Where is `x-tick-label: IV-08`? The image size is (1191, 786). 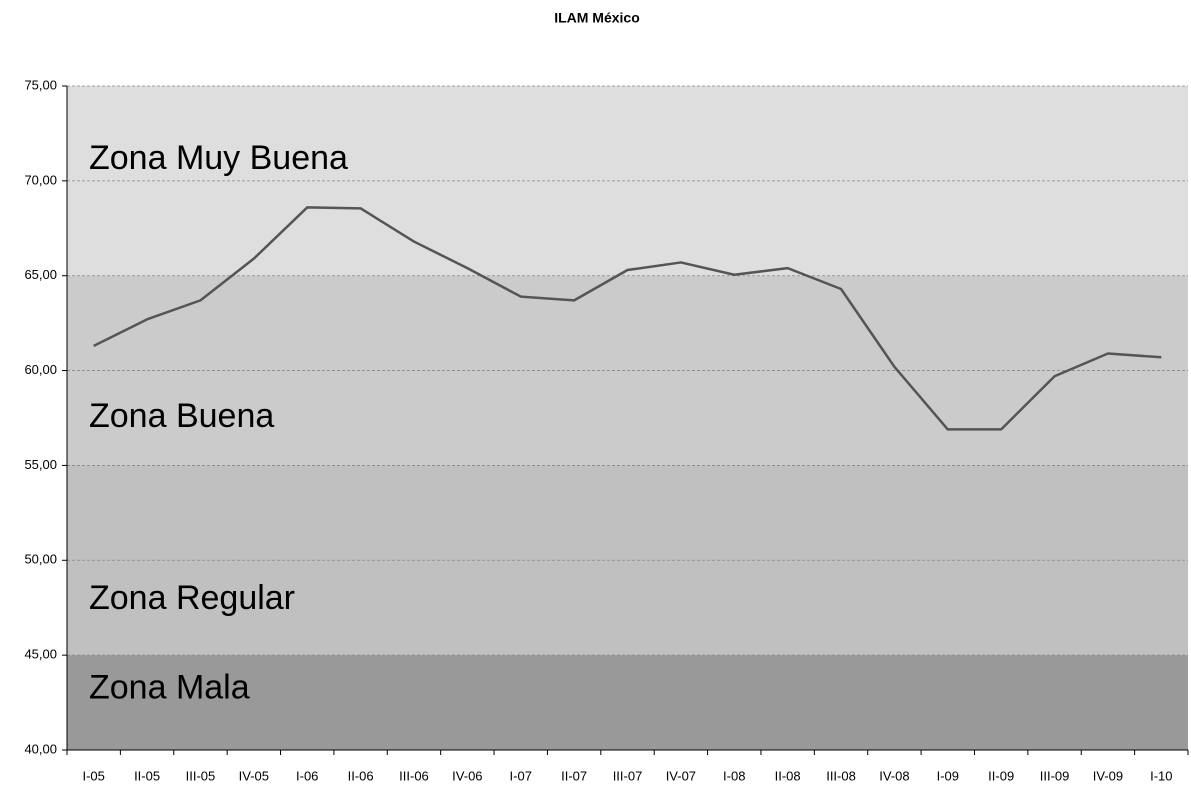
x-tick-label: IV-08 is located at coordinates (894, 775).